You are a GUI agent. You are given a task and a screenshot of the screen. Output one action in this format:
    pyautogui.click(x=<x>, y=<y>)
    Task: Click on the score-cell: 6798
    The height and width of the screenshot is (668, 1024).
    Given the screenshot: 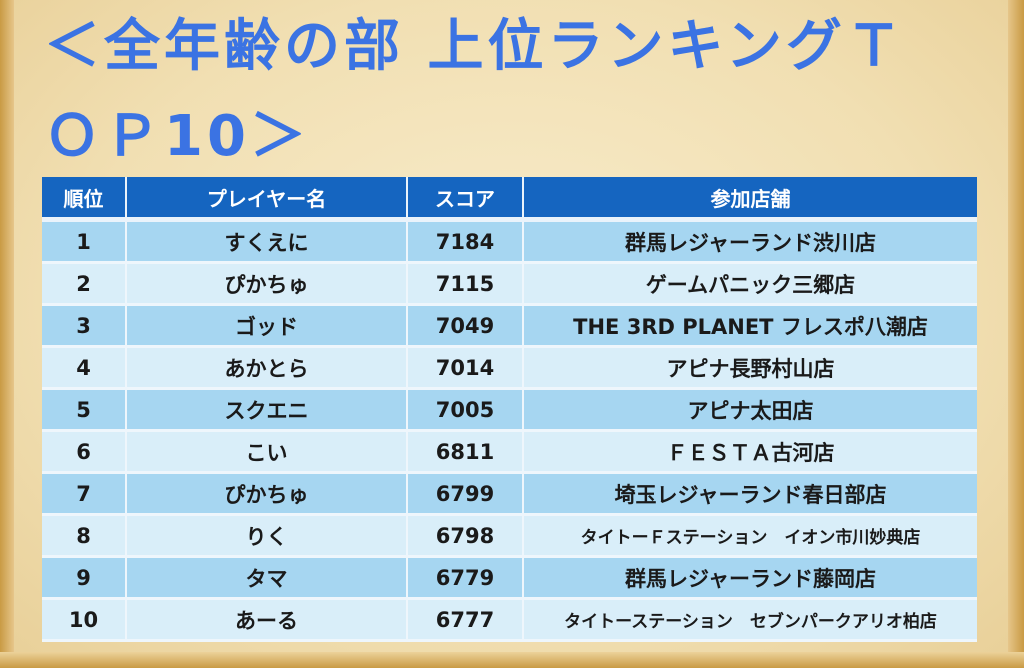 What is the action you would take?
    pyautogui.click(x=465, y=536)
    